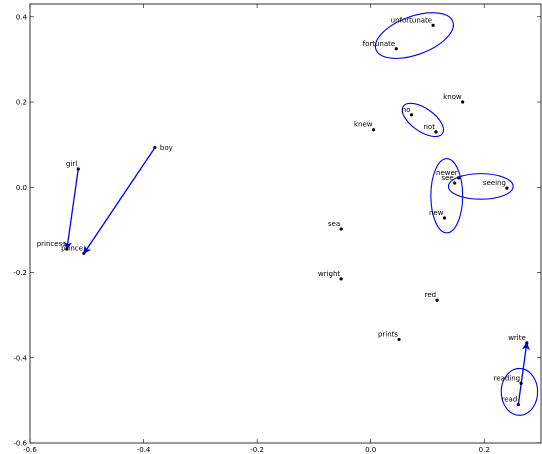 The width and height of the screenshot is (542, 454). What do you see at coordinates (507, 378) in the screenshot?
I see `word-label: reading` at bounding box center [507, 378].